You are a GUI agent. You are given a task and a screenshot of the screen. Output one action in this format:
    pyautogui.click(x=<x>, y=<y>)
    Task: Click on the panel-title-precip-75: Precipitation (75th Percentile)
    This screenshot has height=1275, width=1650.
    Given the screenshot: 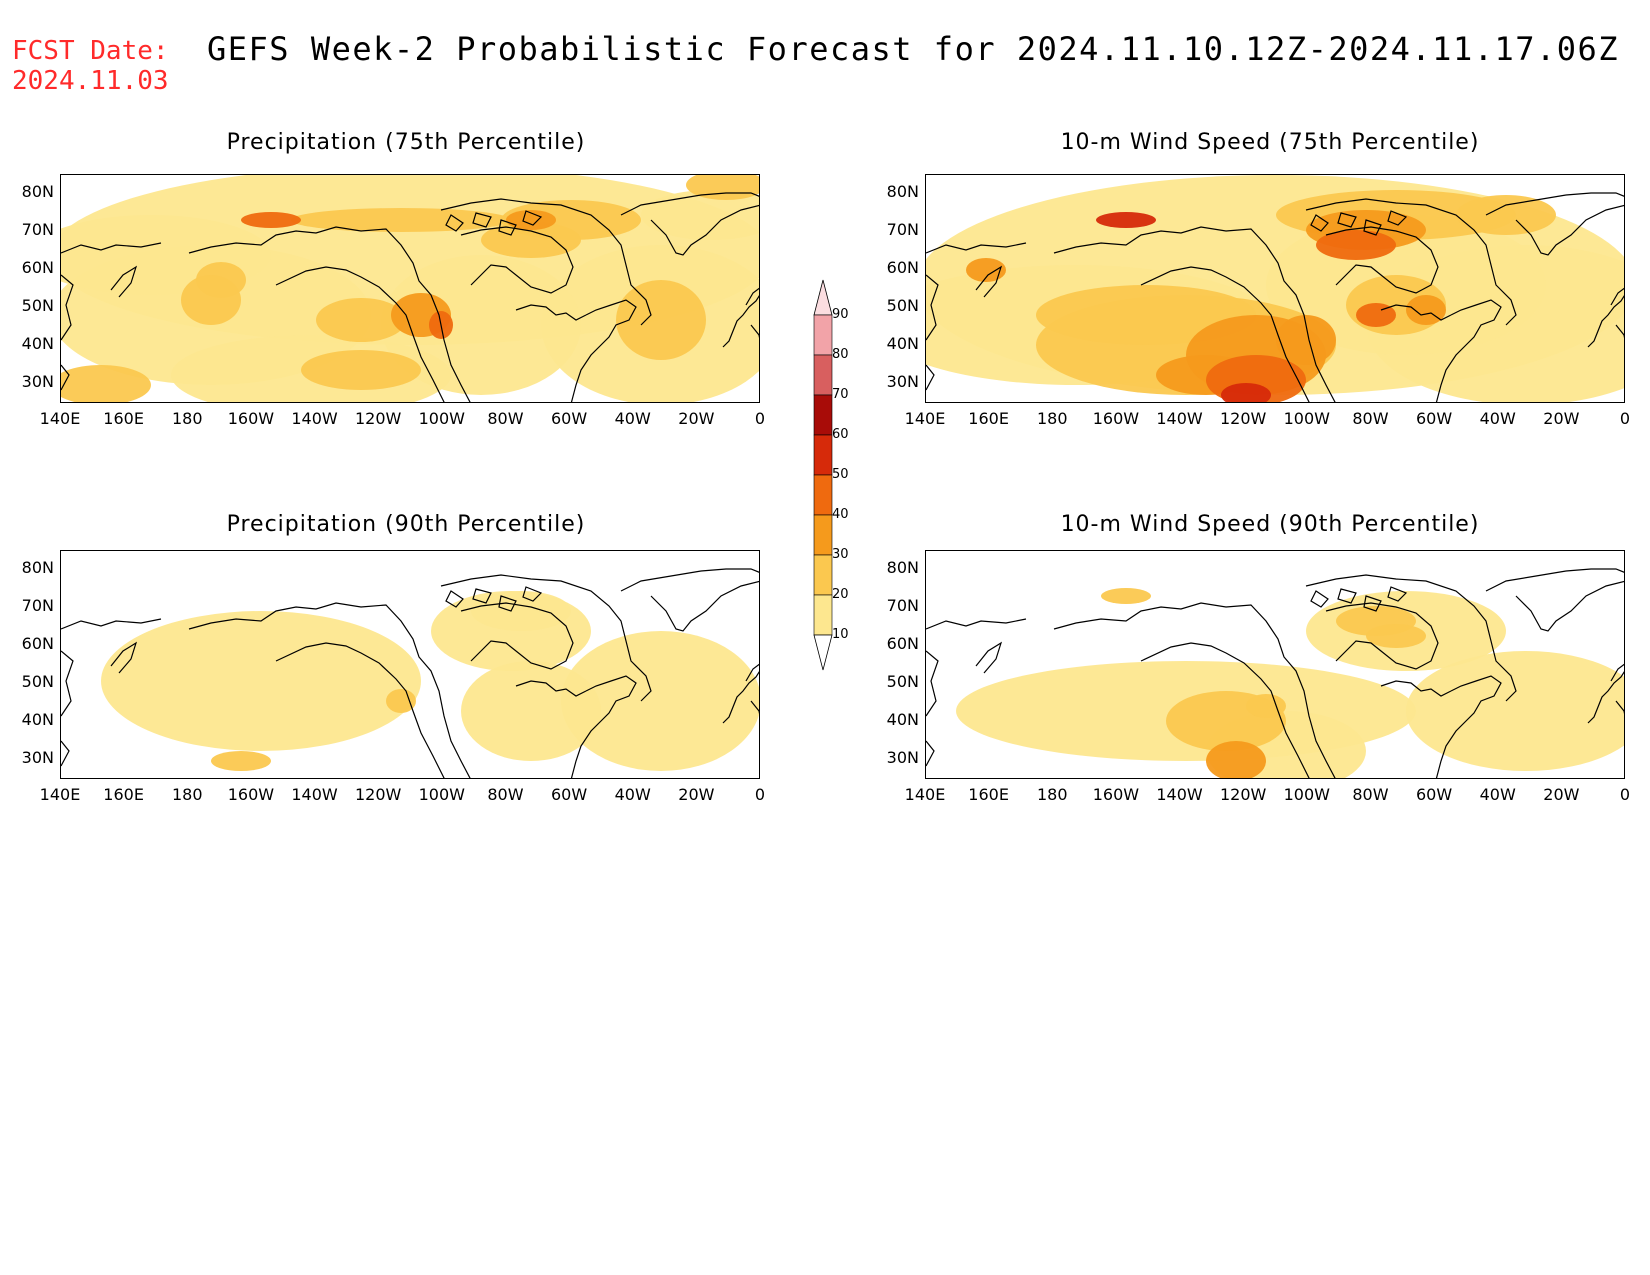 What is the action you would take?
    pyautogui.click(x=406, y=142)
    